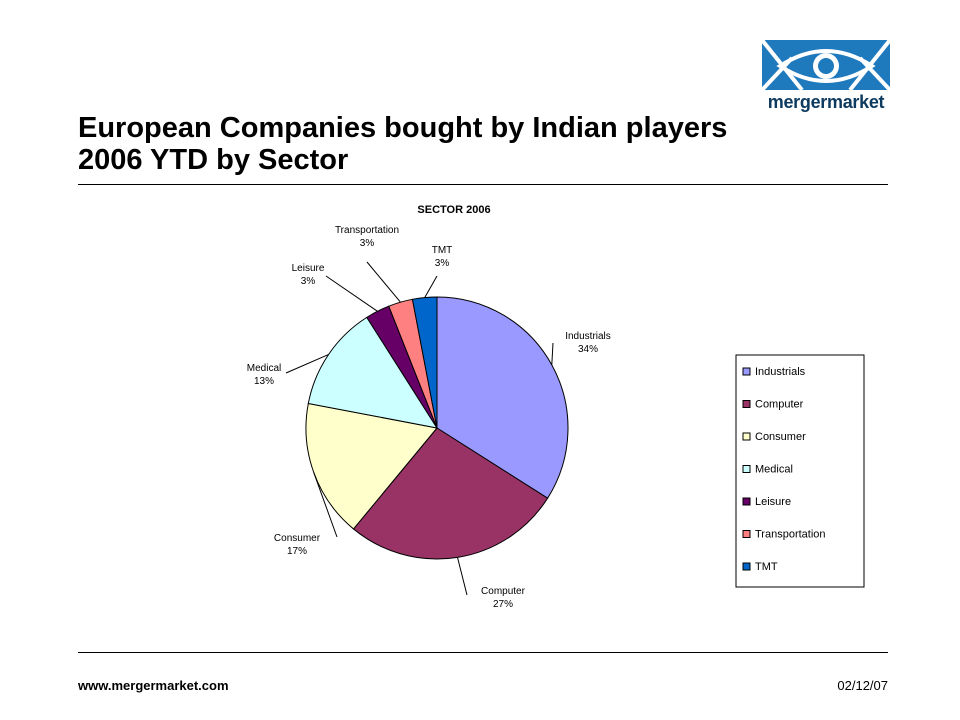 This screenshot has height=720, width=960. What do you see at coordinates (826, 102) in the screenshot?
I see `logo-text: mergermarket` at bounding box center [826, 102].